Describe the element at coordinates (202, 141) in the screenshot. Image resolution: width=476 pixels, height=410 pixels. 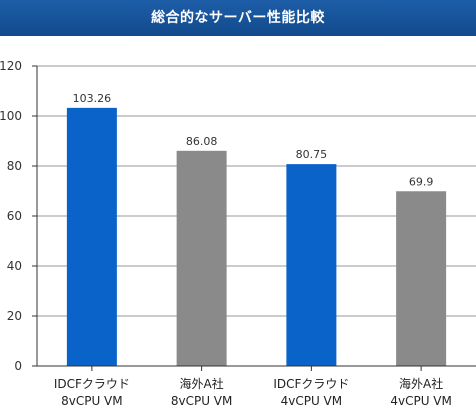
I see `bar-value-label: 86.08` at that location.